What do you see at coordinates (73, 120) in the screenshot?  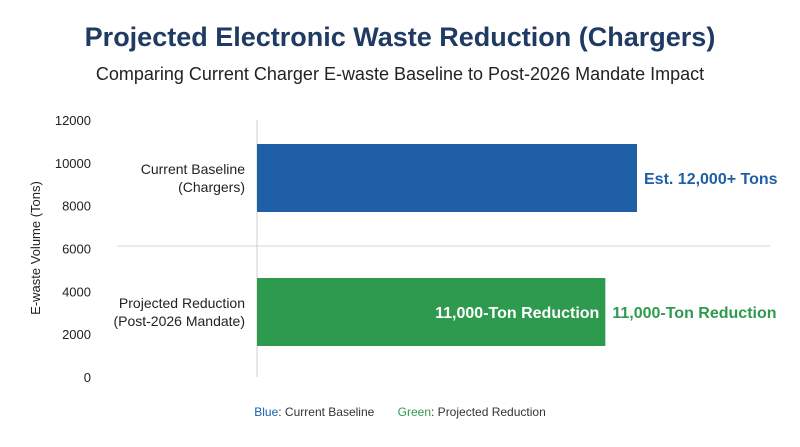 I see `y-tick-label: 12000` at bounding box center [73, 120].